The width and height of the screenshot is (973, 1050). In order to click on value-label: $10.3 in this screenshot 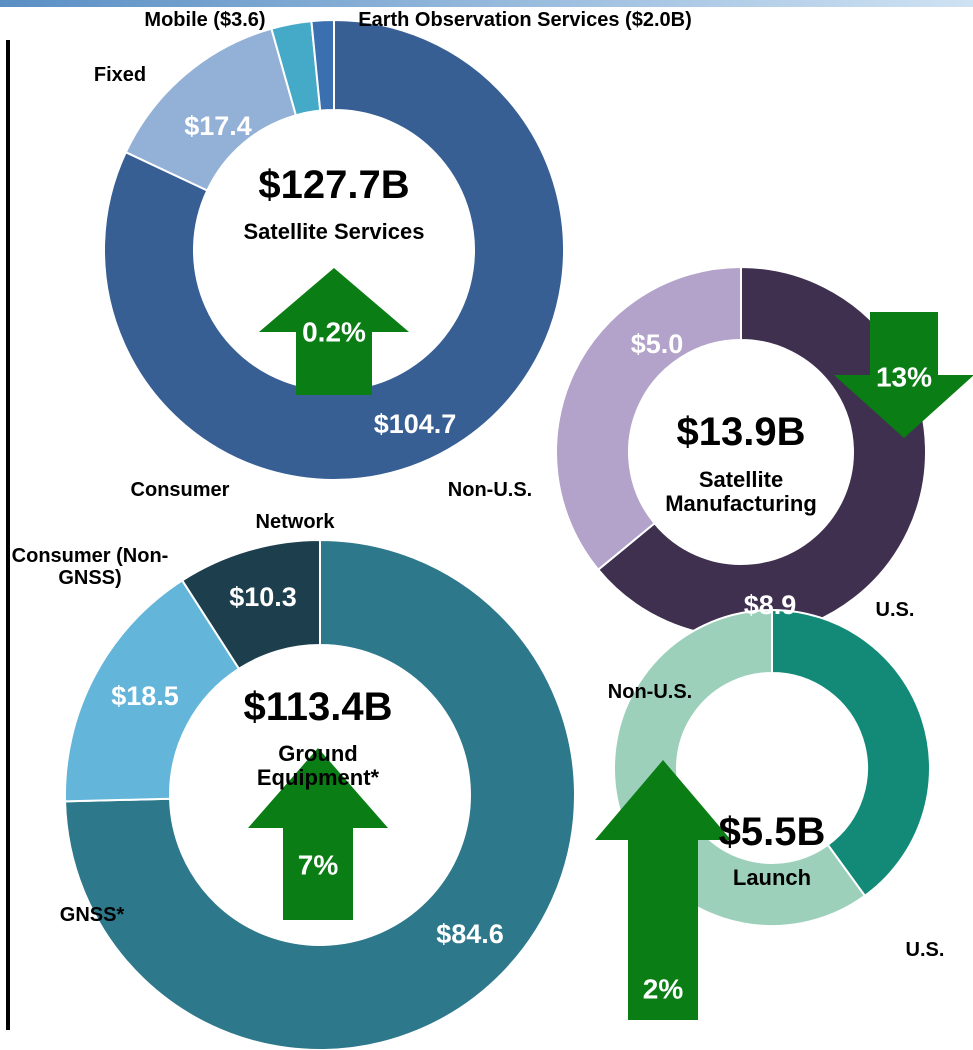, I will do `click(263, 597)`.